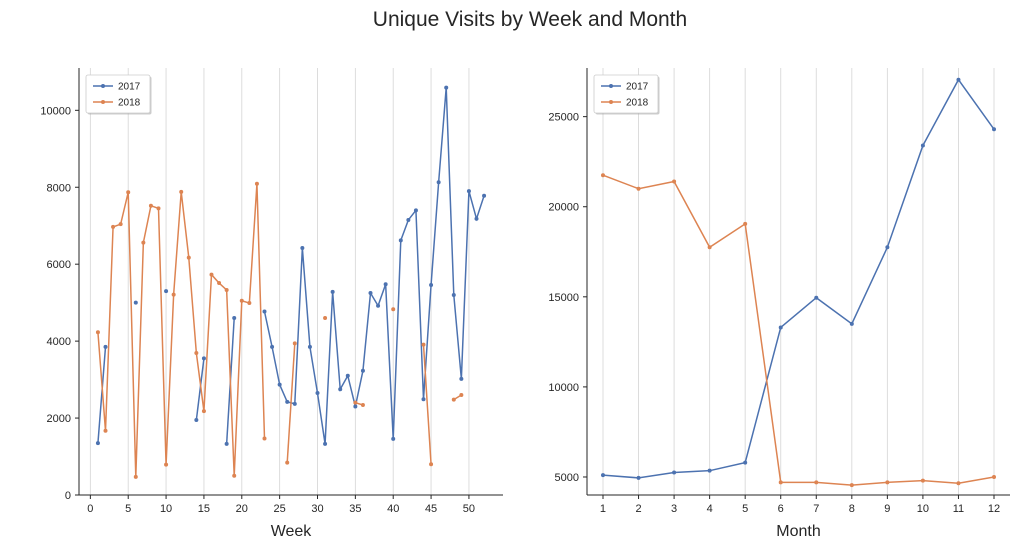 The image size is (1030, 557). Describe the element at coordinates (530, 19) in the screenshot. I see `figure-title: Unique Visits by Week and Month` at that location.